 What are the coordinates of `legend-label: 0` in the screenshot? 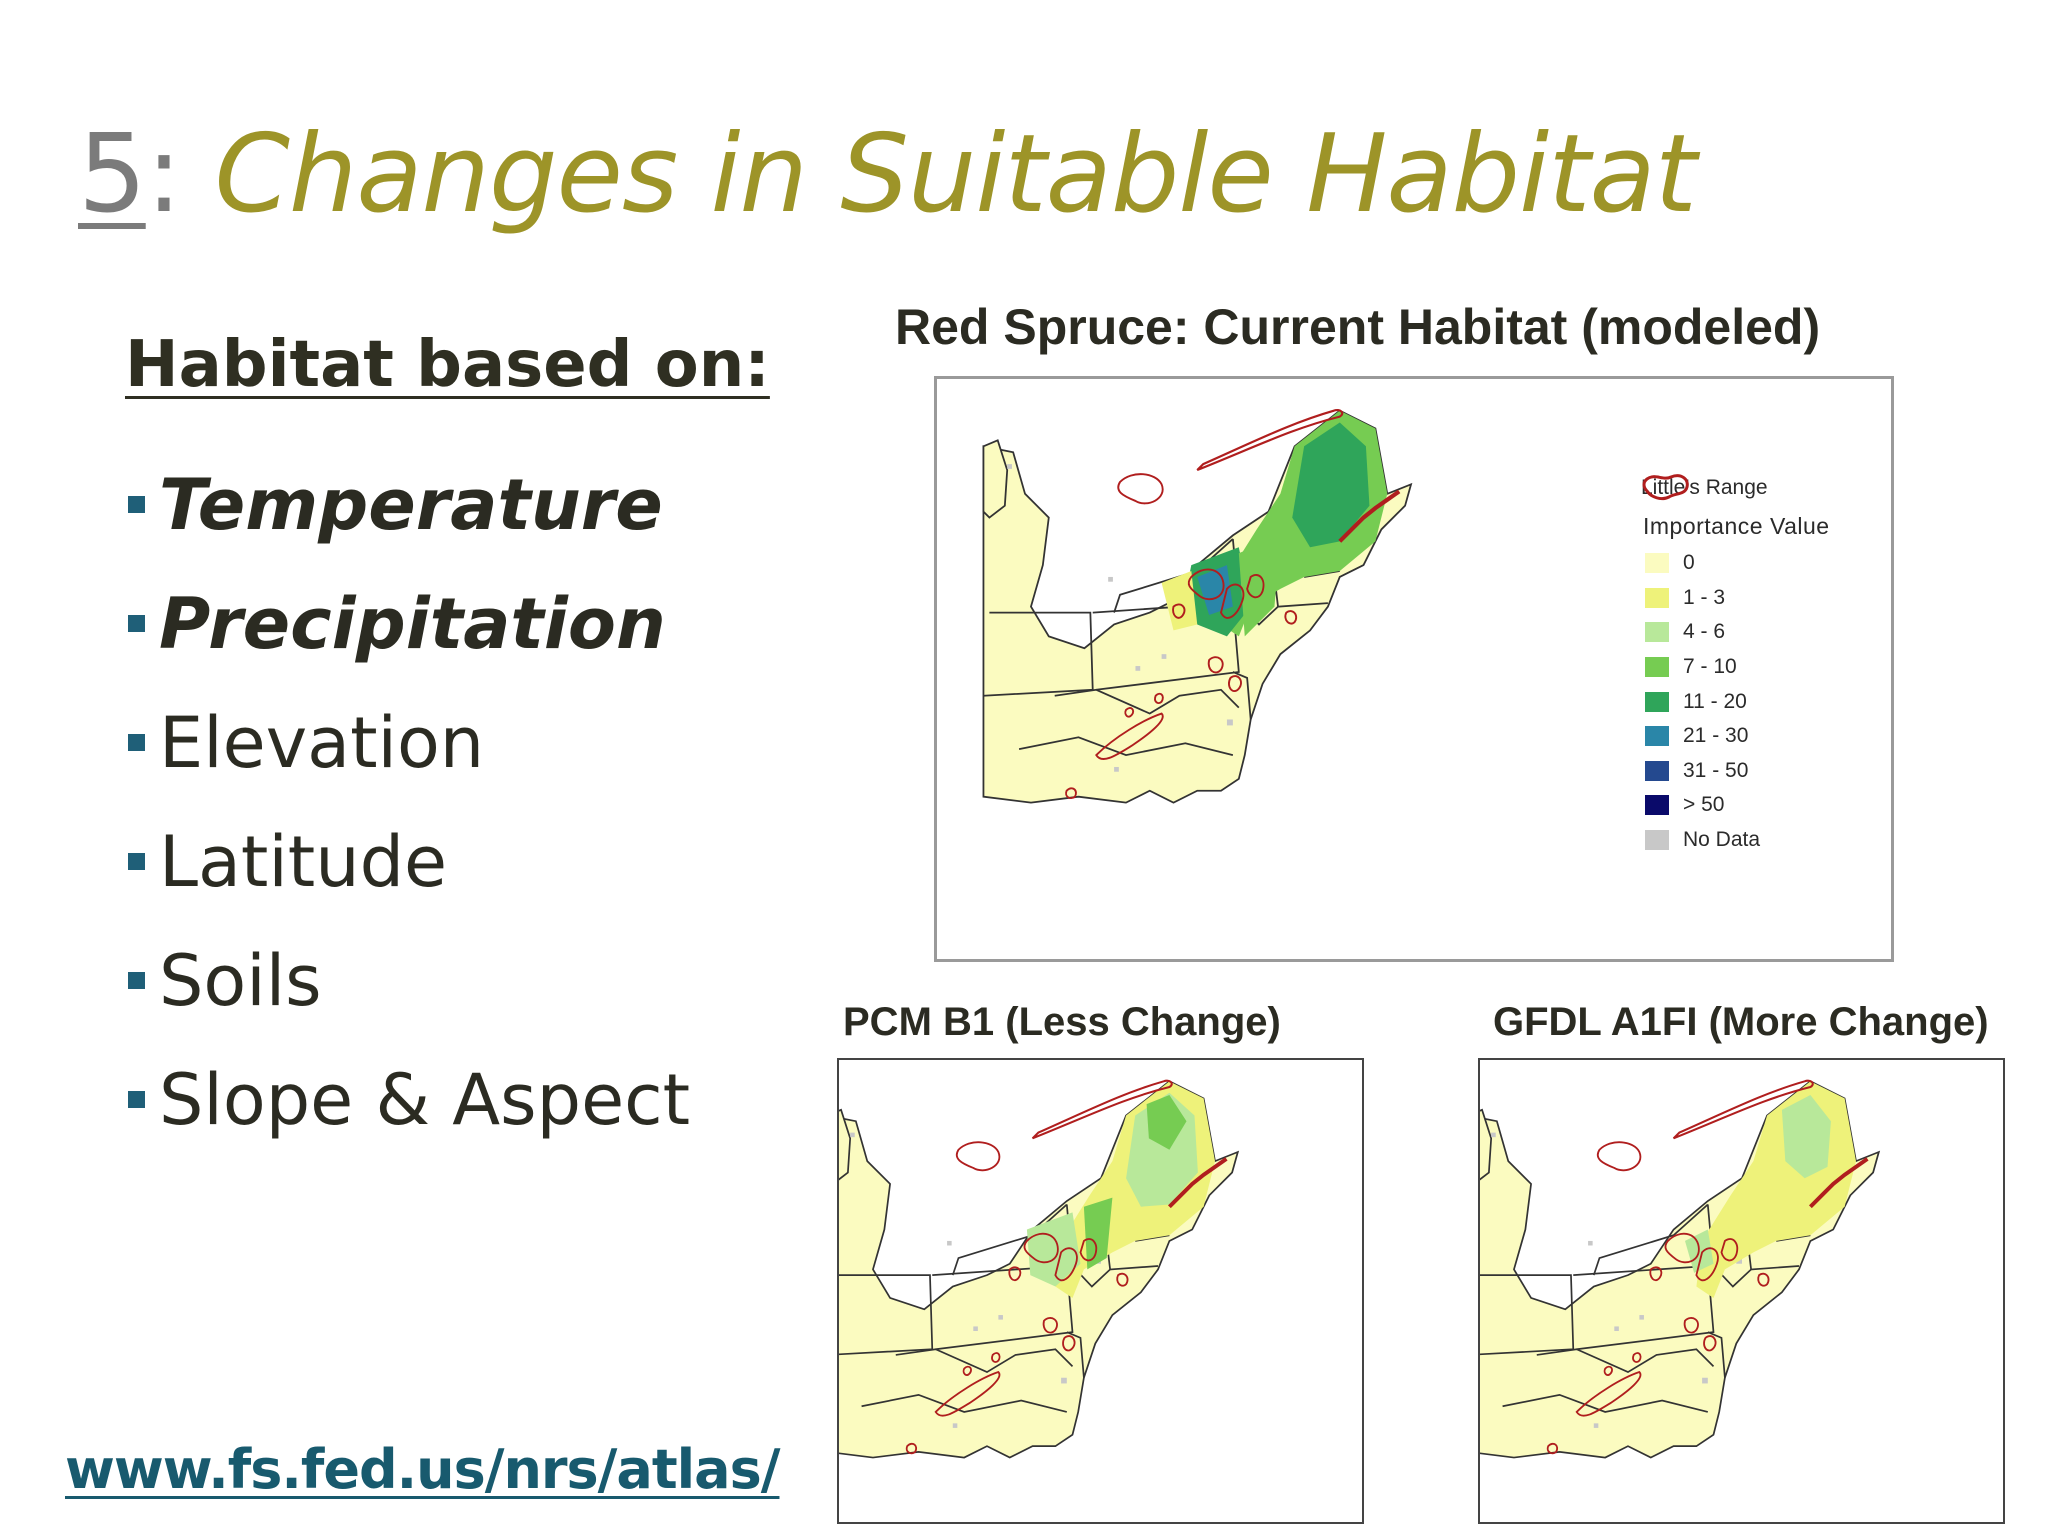 It's located at (1689, 563).